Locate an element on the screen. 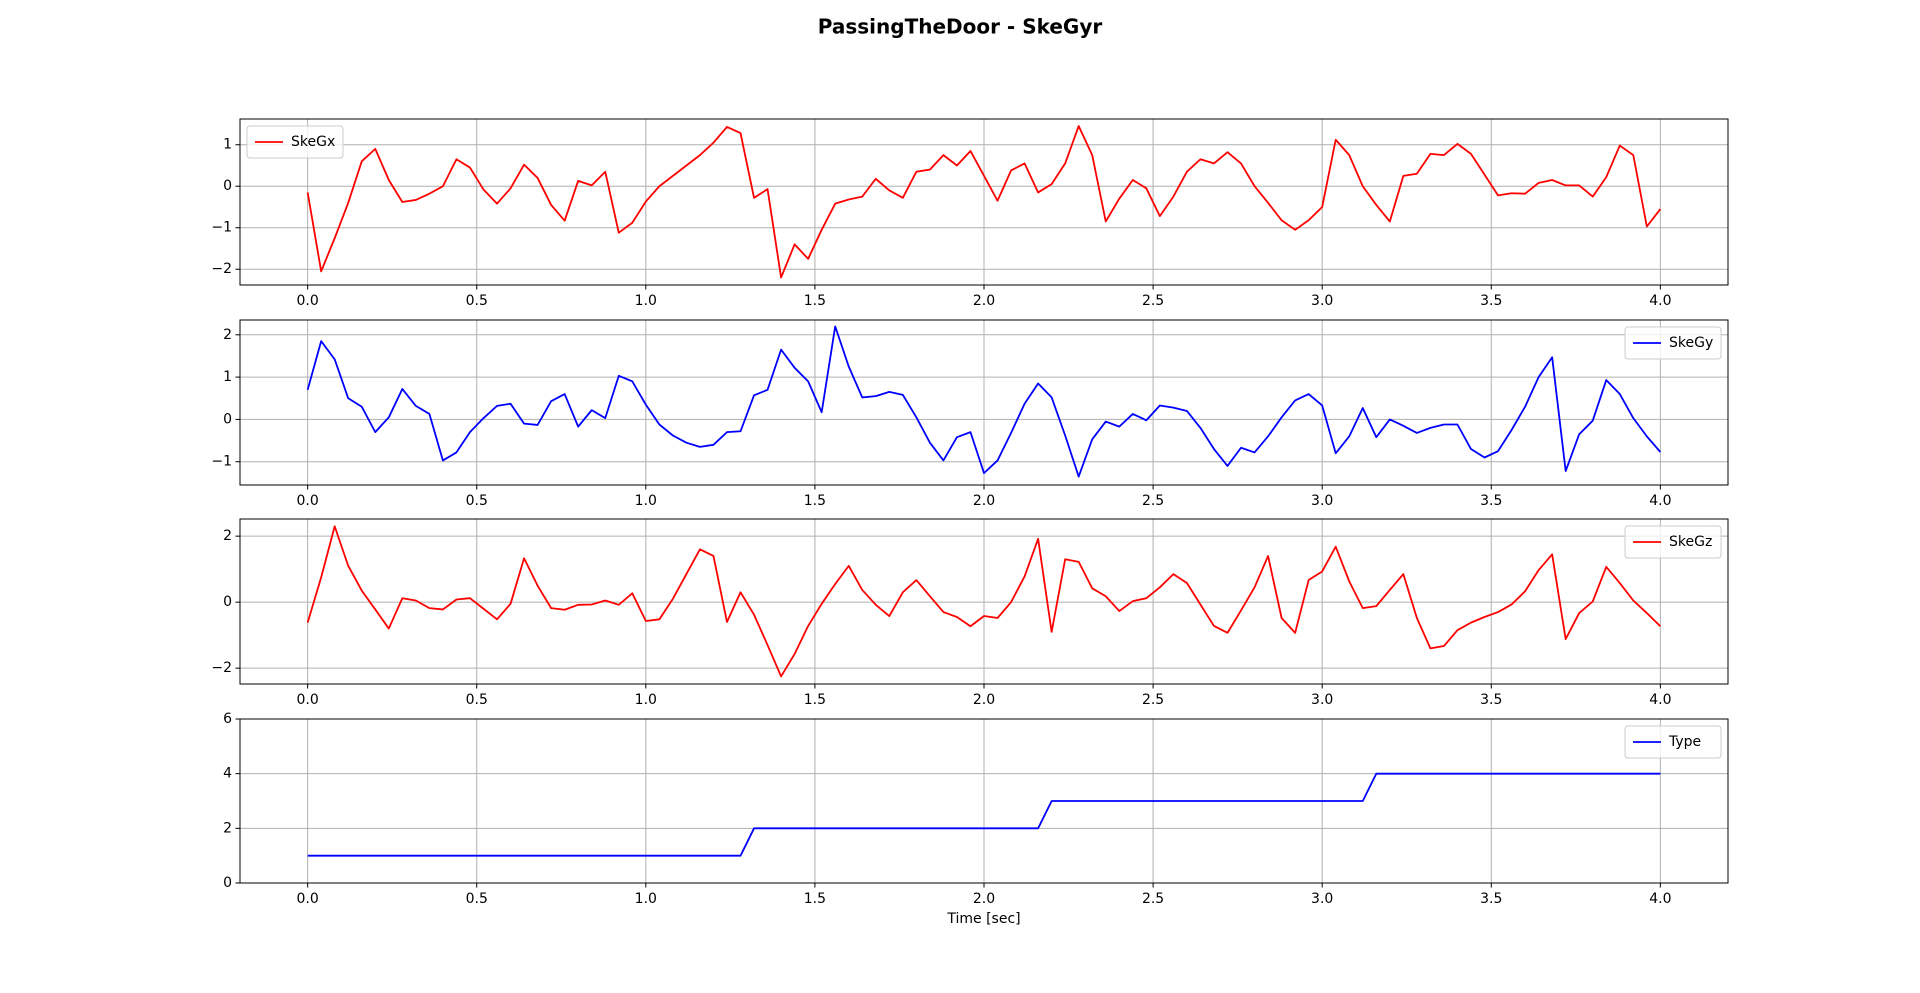 This screenshot has width=1920, height=993. legend: SkeGz is located at coordinates (1673, 542).